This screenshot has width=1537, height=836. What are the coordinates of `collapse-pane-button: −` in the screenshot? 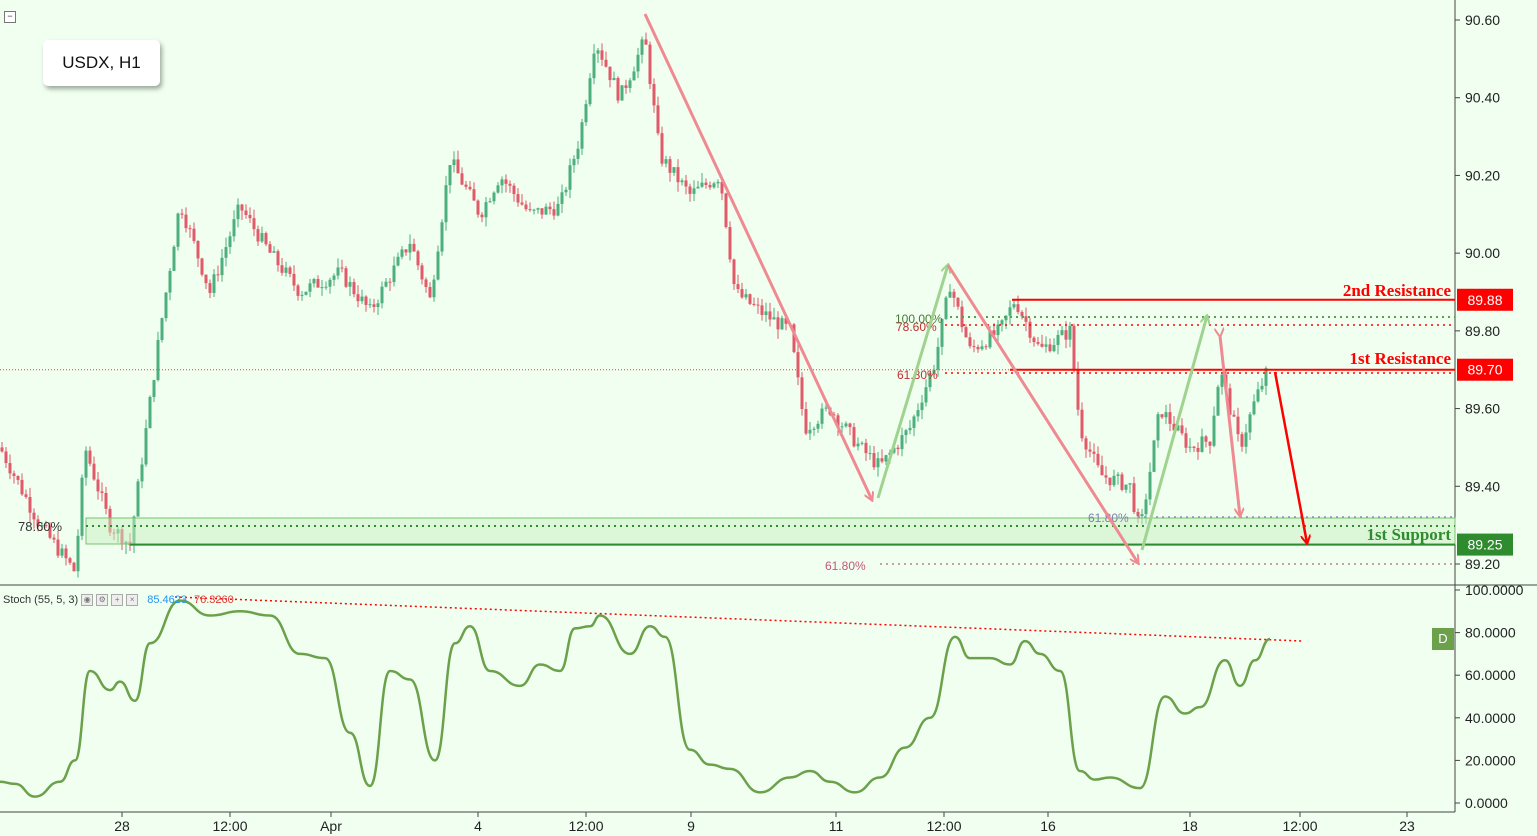 It's located at (10, 17).